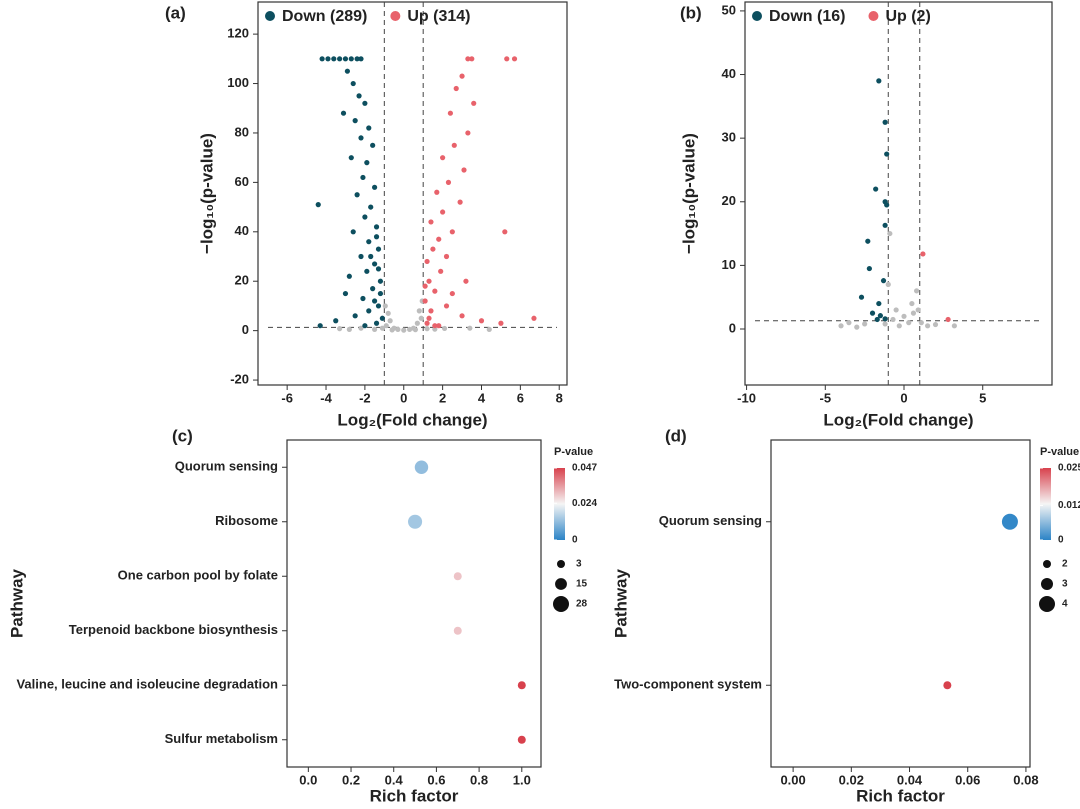  Describe the element at coordinates (365, 397) in the screenshot. I see `x-tick-label: -2` at that location.